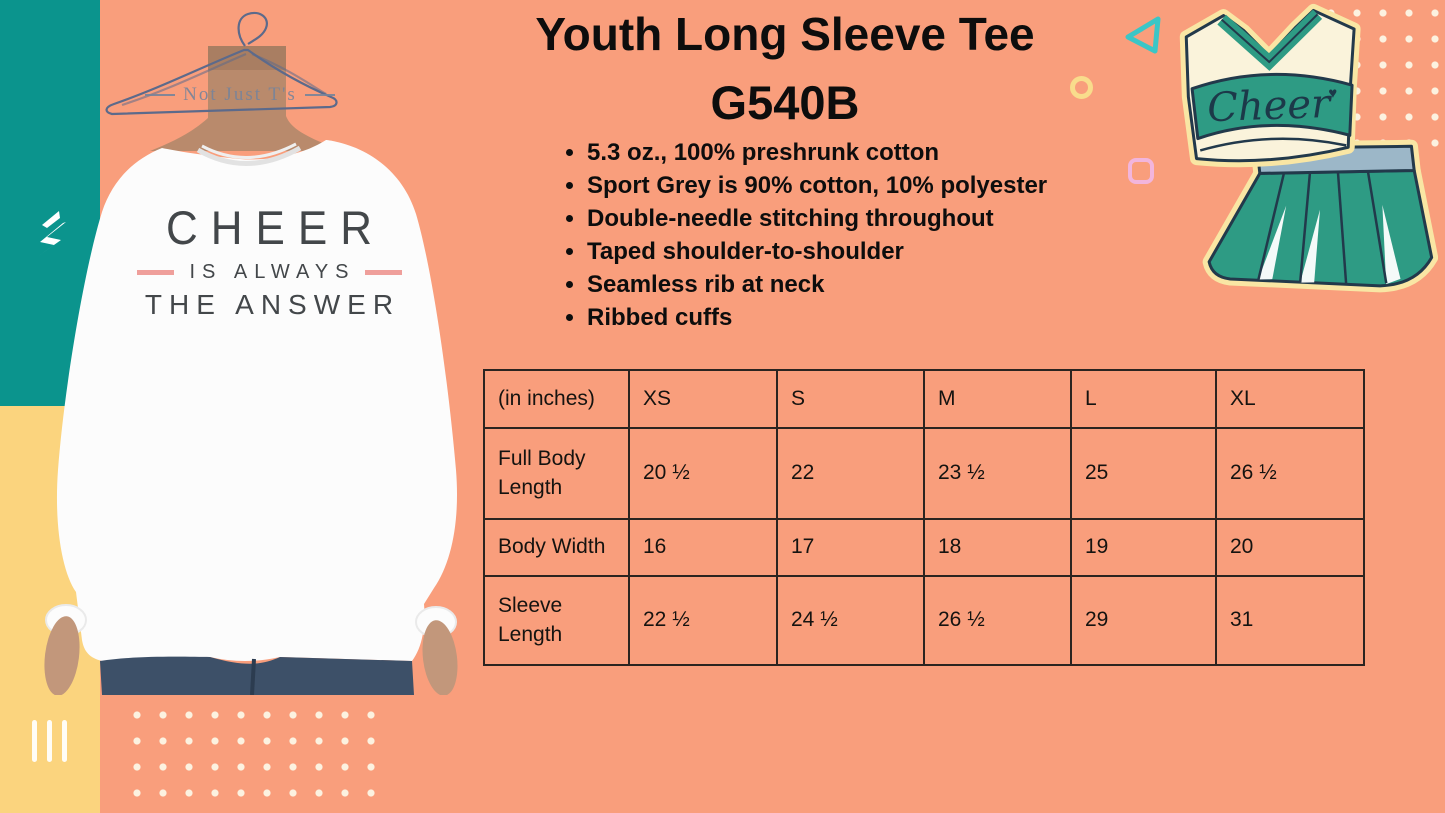 Image resolution: width=1445 pixels, height=813 pixels. What do you see at coordinates (703, 547) in the screenshot?
I see `size-value-cell: 16` at bounding box center [703, 547].